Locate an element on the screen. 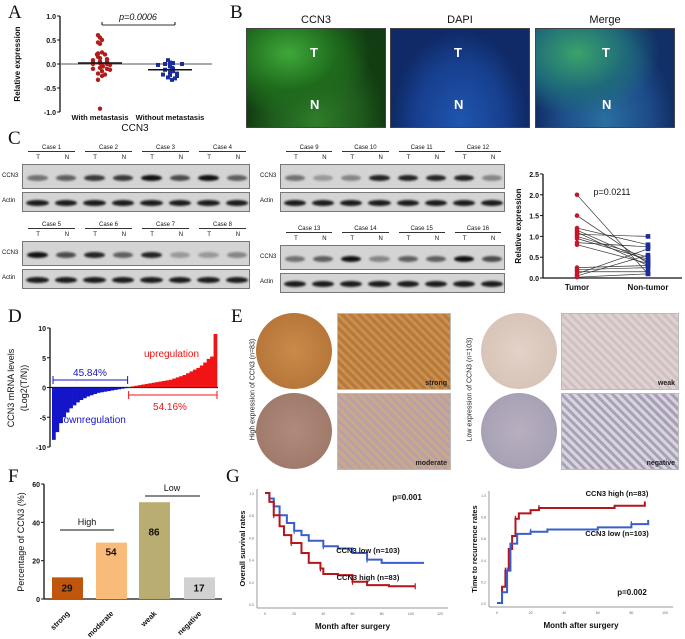  g-left-y-tick-label: 0.2 is located at coordinates (251, 583).